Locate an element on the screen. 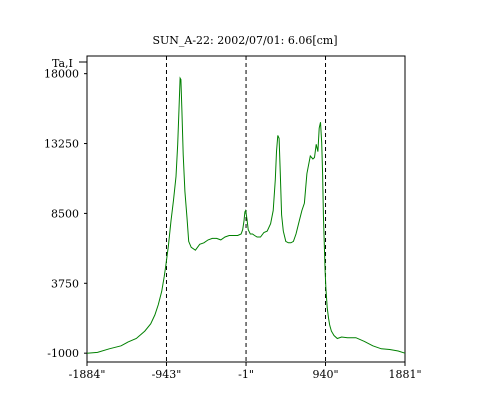 This screenshot has width=500, height=400. x-axis: -1884" -943" -1" 940" 1881" is located at coordinates (245, 371).